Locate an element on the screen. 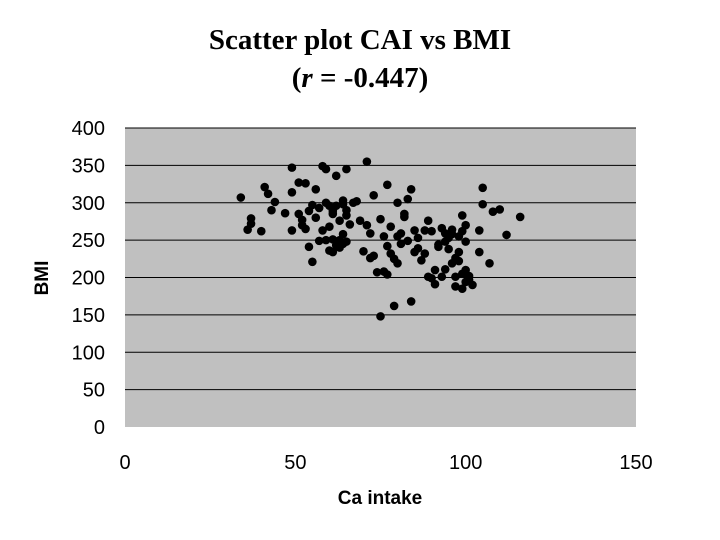 The width and height of the screenshot is (720, 540). chart-subtitle: (r = -0.447) is located at coordinates (360, 78).